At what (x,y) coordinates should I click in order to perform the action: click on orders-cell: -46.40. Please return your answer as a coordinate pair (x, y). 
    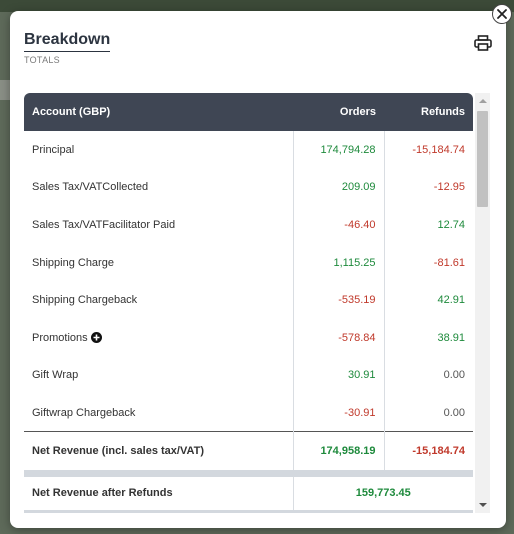
    Looking at the image, I should click on (338, 225).